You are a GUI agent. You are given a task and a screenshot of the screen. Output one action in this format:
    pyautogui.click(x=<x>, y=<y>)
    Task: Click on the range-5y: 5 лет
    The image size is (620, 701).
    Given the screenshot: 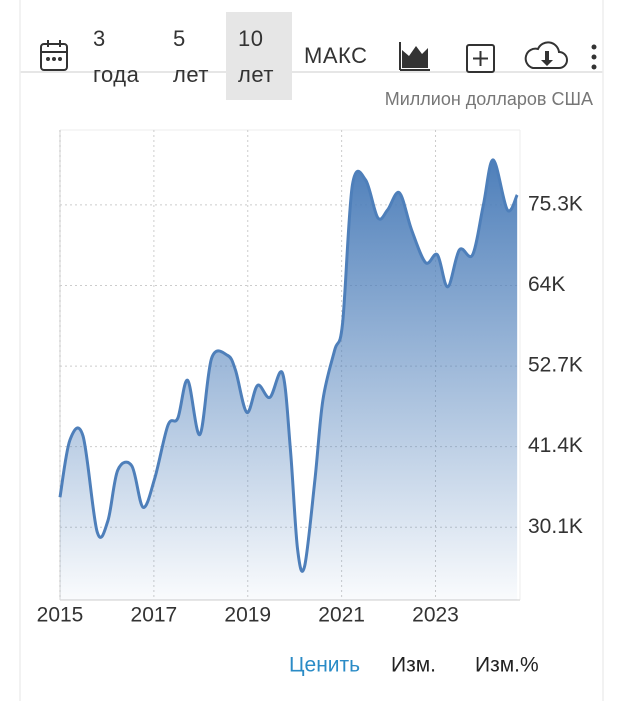 What is the action you would take?
    pyautogui.click(x=191, y=56)
    